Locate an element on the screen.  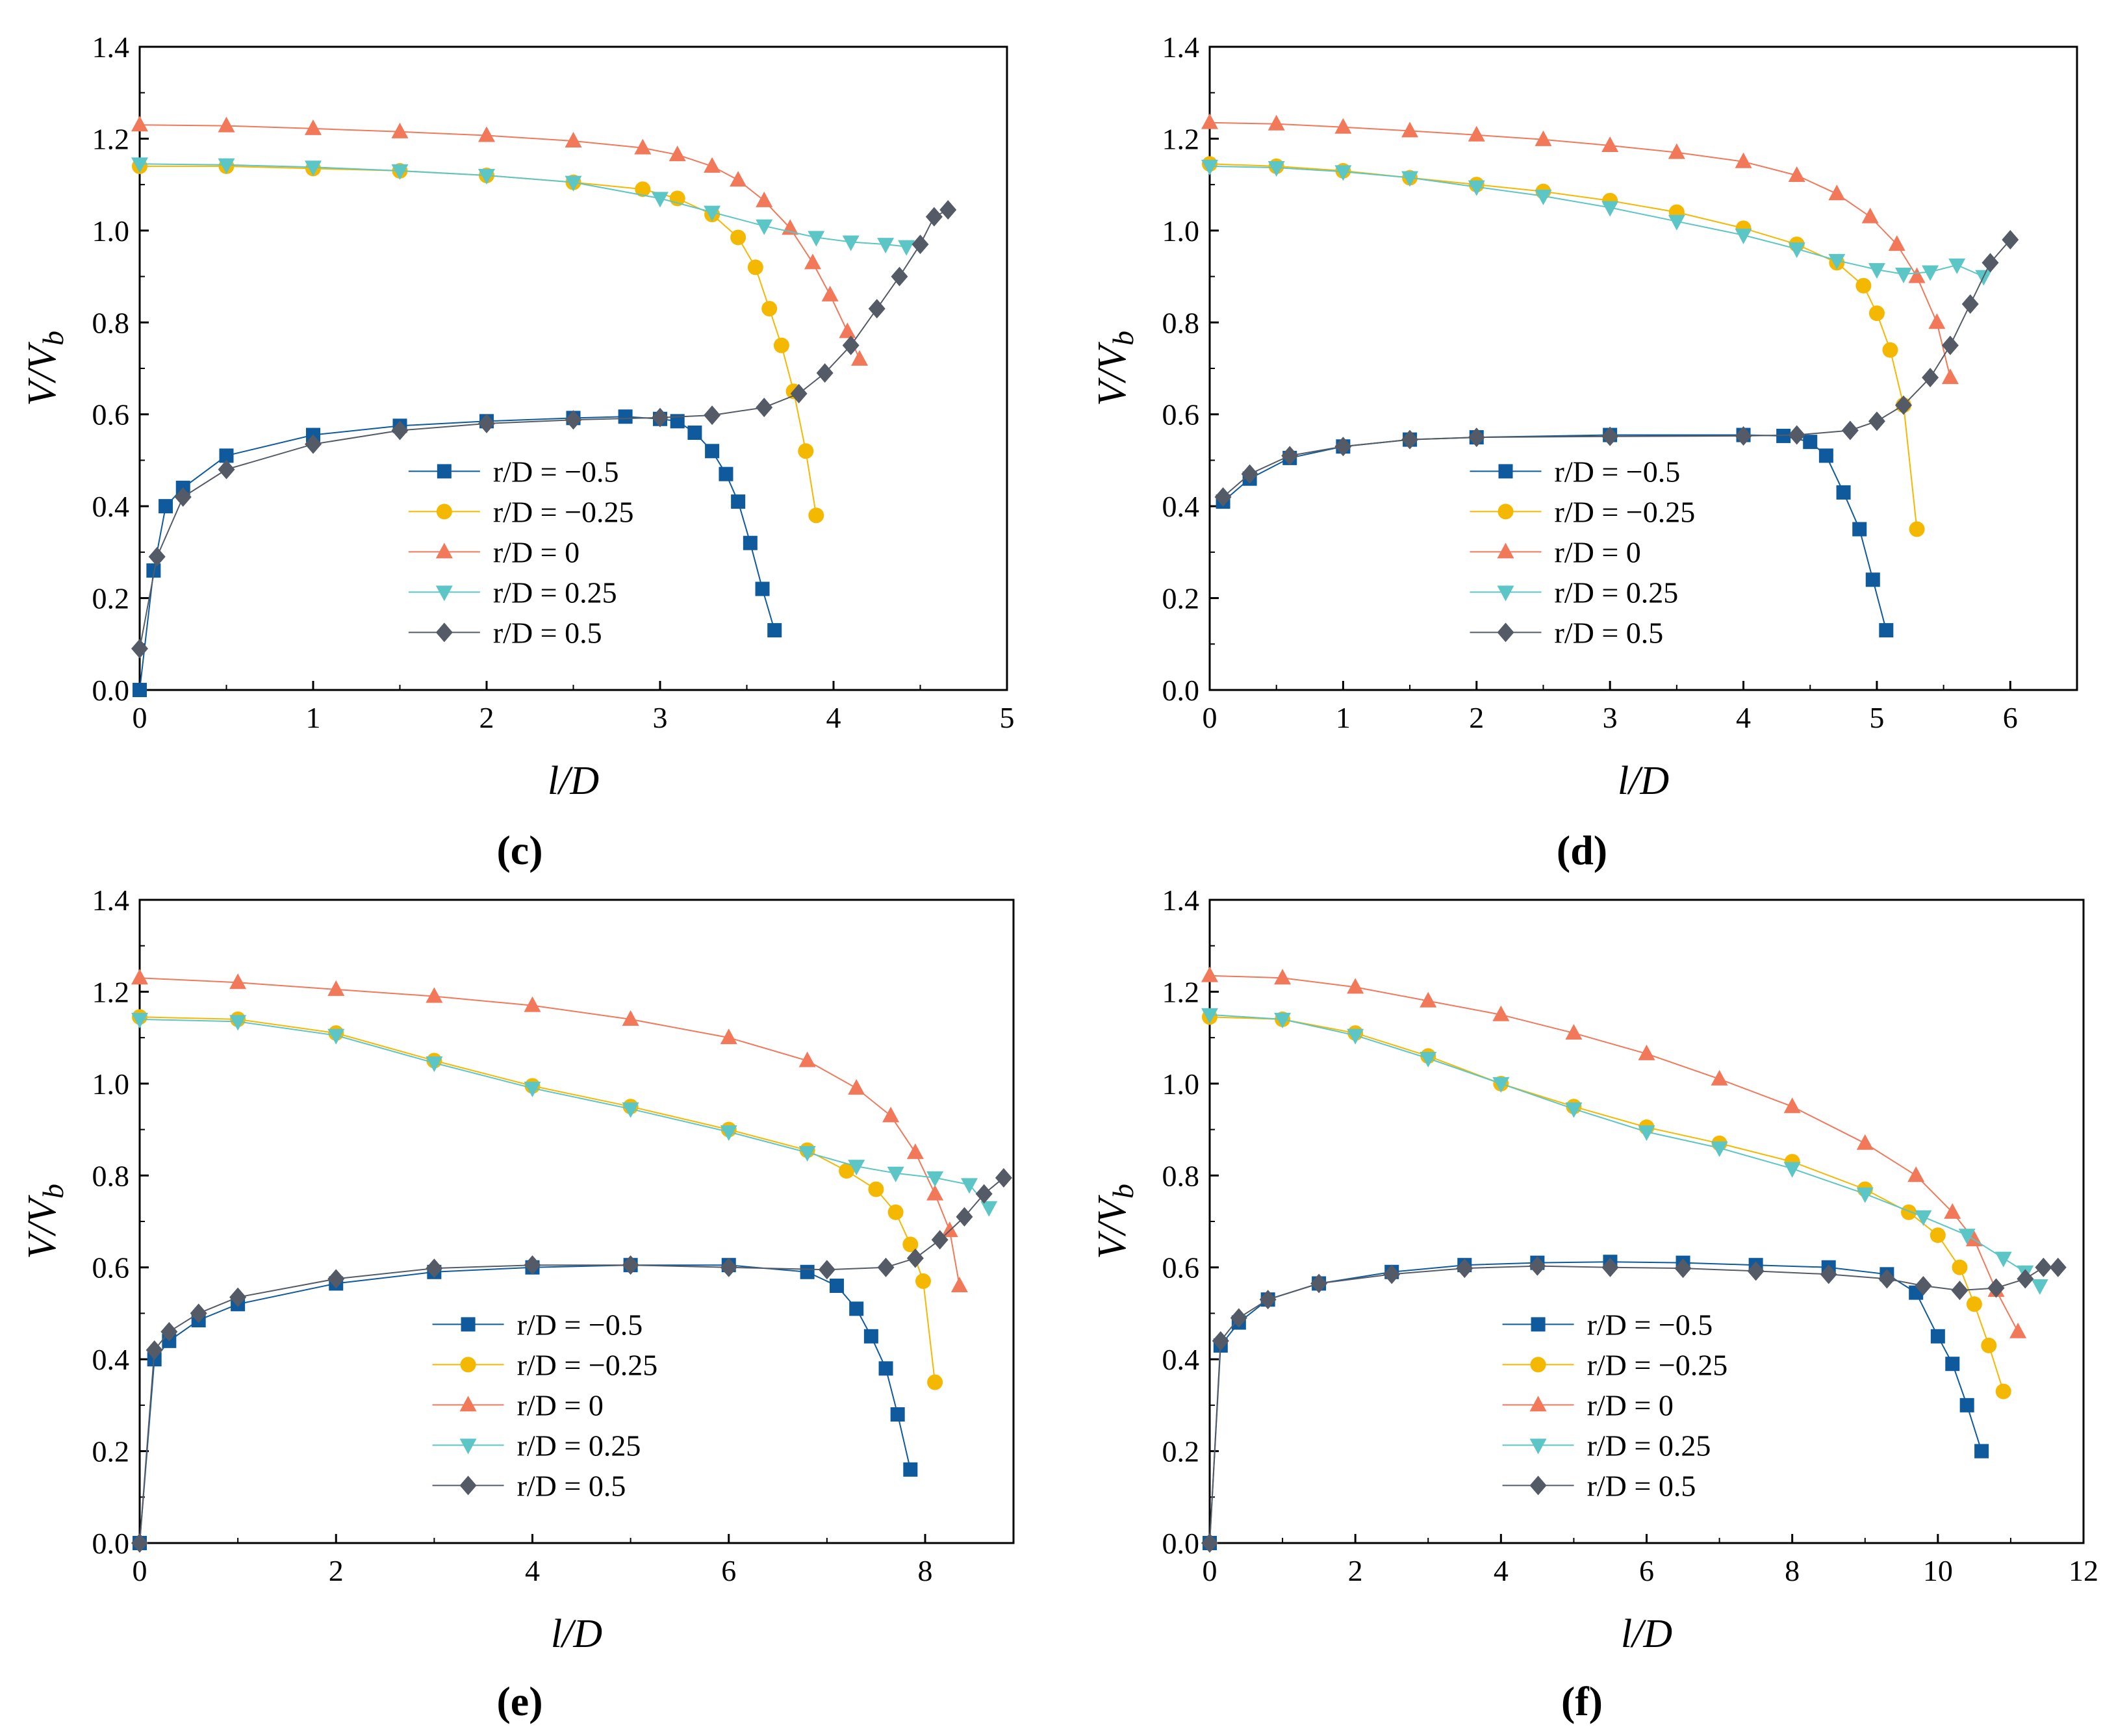
x-tick-label: 5 is located at coordinates (1877, 717).